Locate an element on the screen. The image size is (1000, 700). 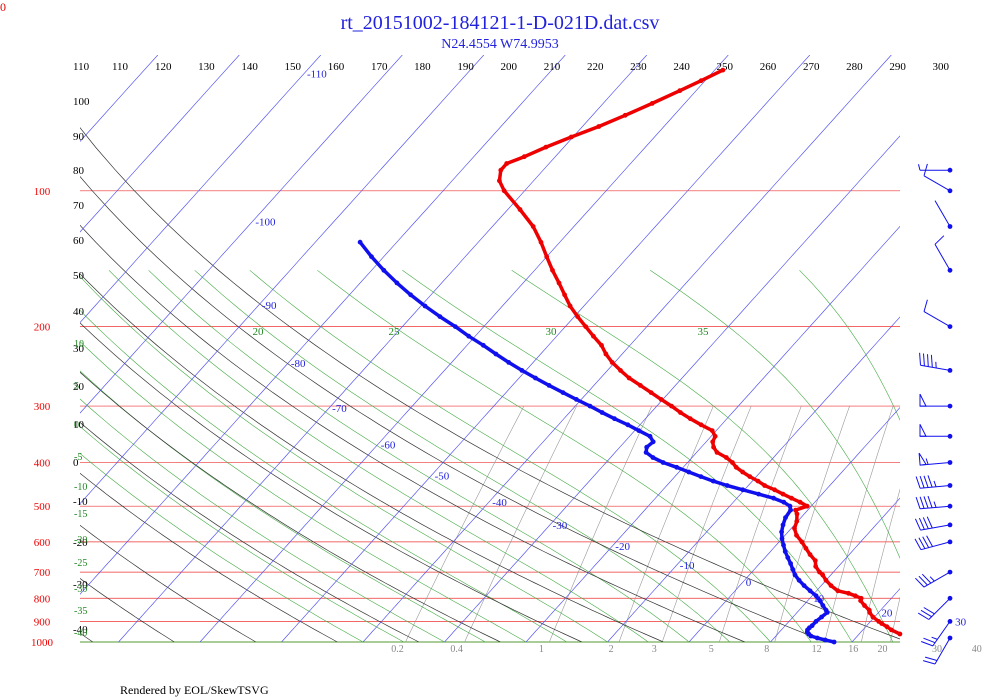
theta-side-label: -10 is located at coordinates (80, 502).